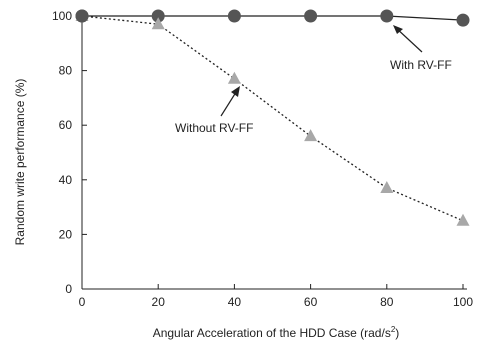 This screenshot has width=479, height=340. What do you see at coordinates (66, 71) in the screenshot?
I see `y-tick-label: 80` at bounding box center [66, 71].